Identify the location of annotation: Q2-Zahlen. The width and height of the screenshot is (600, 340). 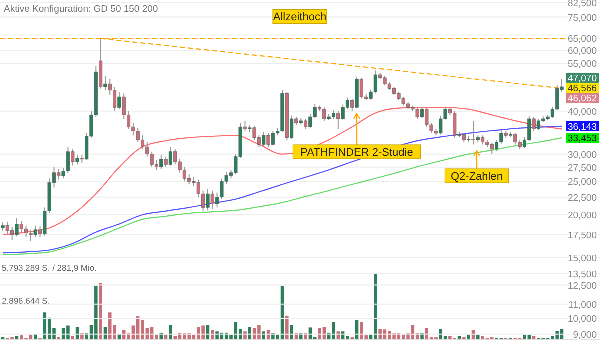
(477, 177).